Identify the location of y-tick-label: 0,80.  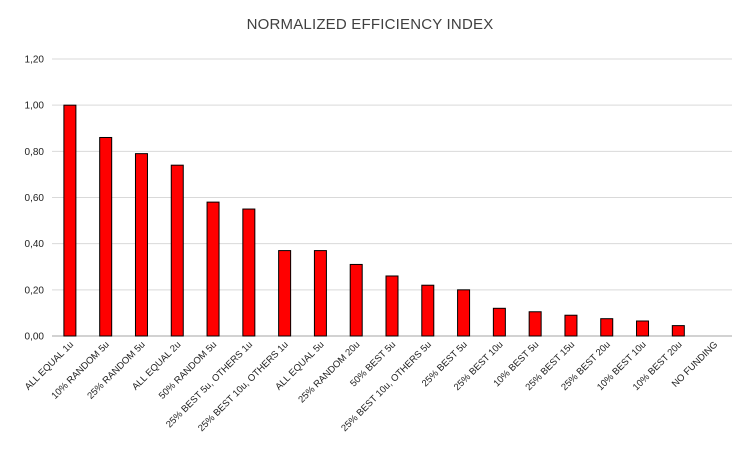
(35, 152).